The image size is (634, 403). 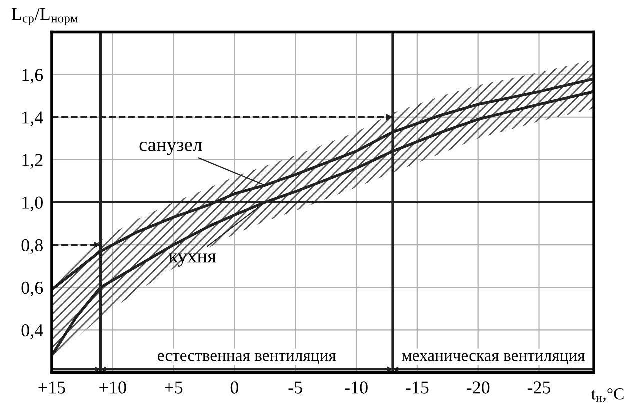 I want to click on x-tick-label: +10, so click(x=113, y=388).